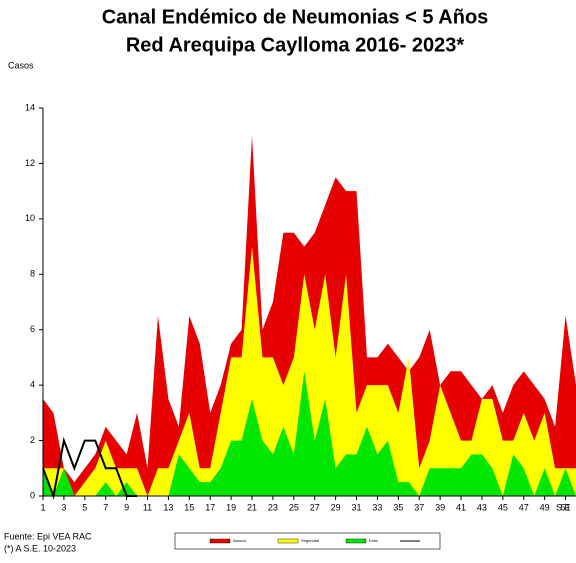 This screenshot has height=563, width=576. I want to click on y-tick-label: 14, so click(30, 107).